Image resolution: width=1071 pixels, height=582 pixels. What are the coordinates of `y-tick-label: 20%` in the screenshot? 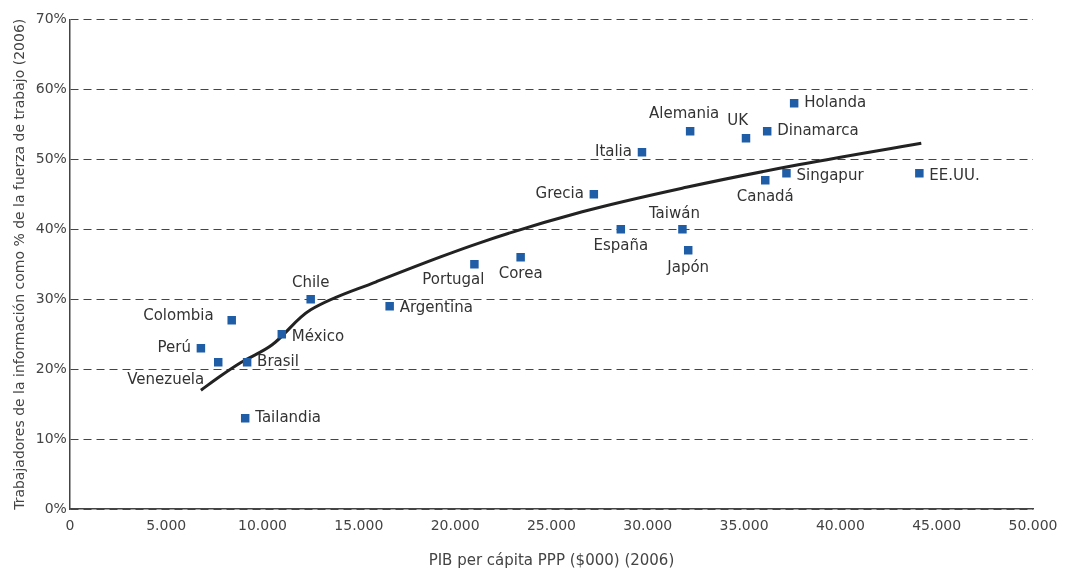 It's located at (51, 367).